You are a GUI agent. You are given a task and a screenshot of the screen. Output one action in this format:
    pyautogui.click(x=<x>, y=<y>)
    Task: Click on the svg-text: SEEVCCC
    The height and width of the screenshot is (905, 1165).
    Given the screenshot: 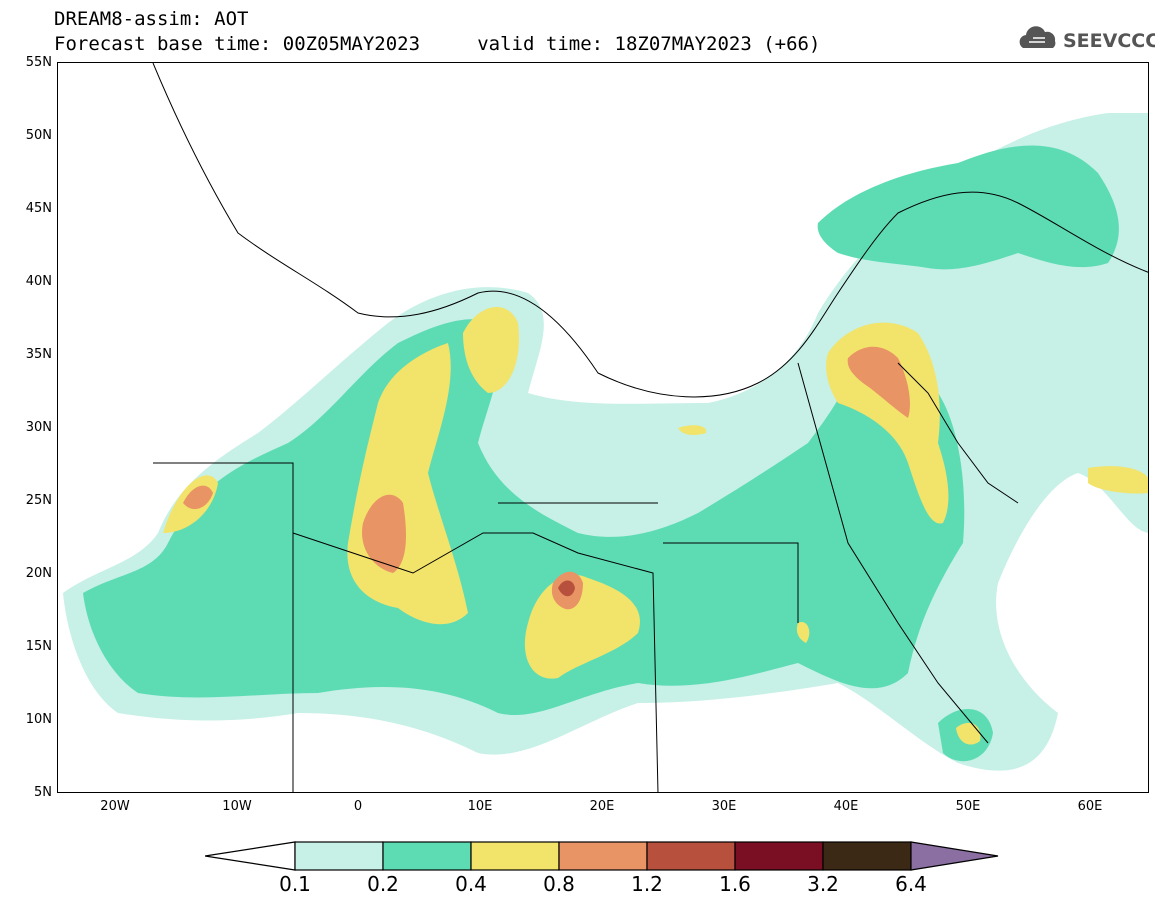 What is the action you would take?
    pyautogui.click(x=1109, y=41)
    